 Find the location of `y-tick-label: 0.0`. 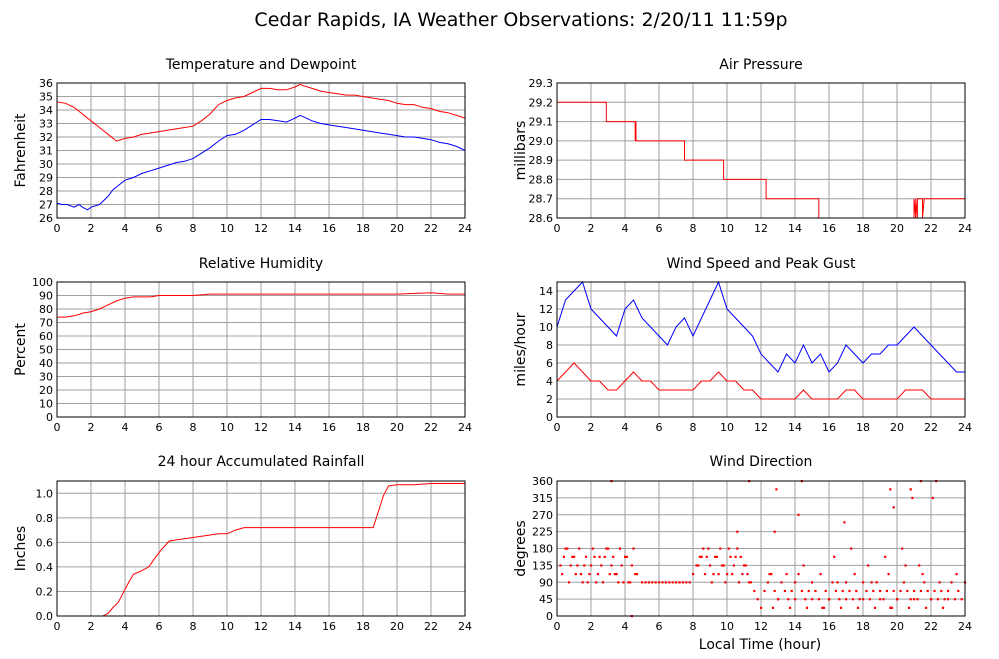

y-tick-label: 0.0 is located at coordinates (45, 616).